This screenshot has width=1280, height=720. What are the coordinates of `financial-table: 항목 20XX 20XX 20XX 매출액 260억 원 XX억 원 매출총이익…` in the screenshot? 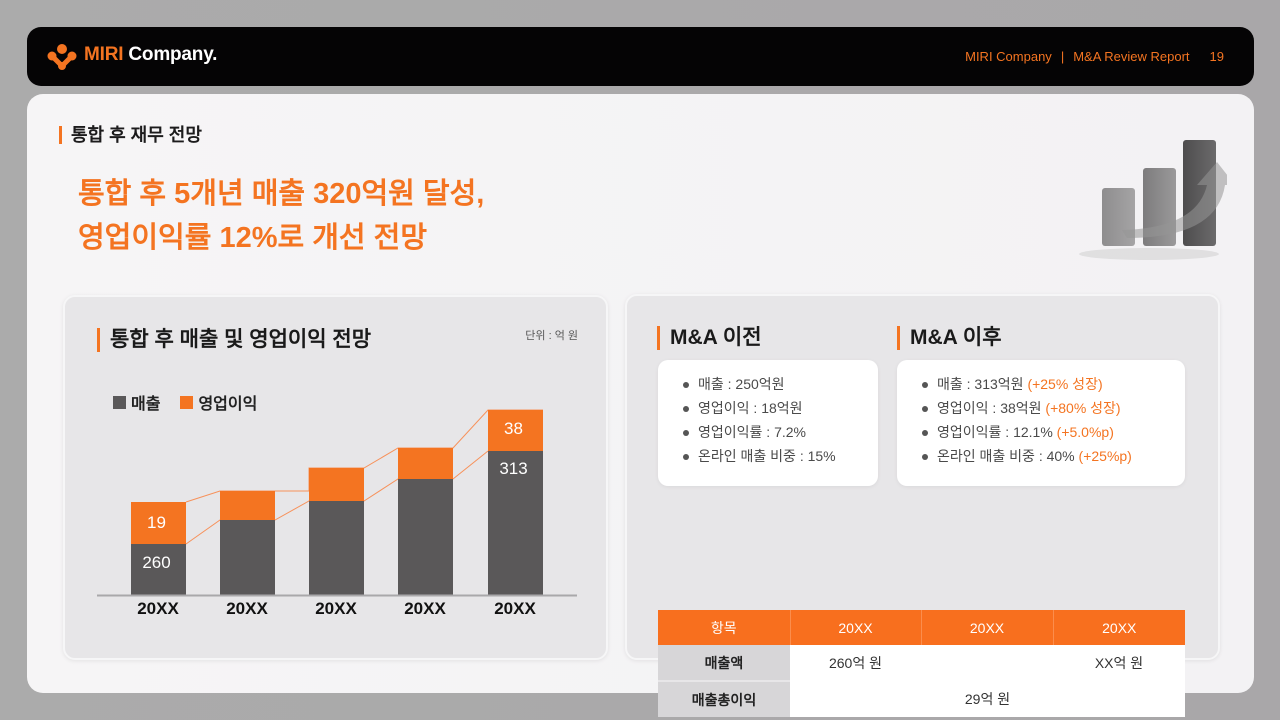 It's located at (921, 663).